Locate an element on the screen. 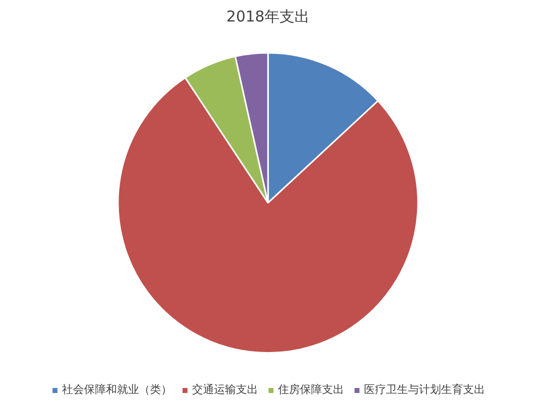 The width and height of the screenshot is (535, 401). chart-title: 2018年支出 is located at coordinates (268, 17).